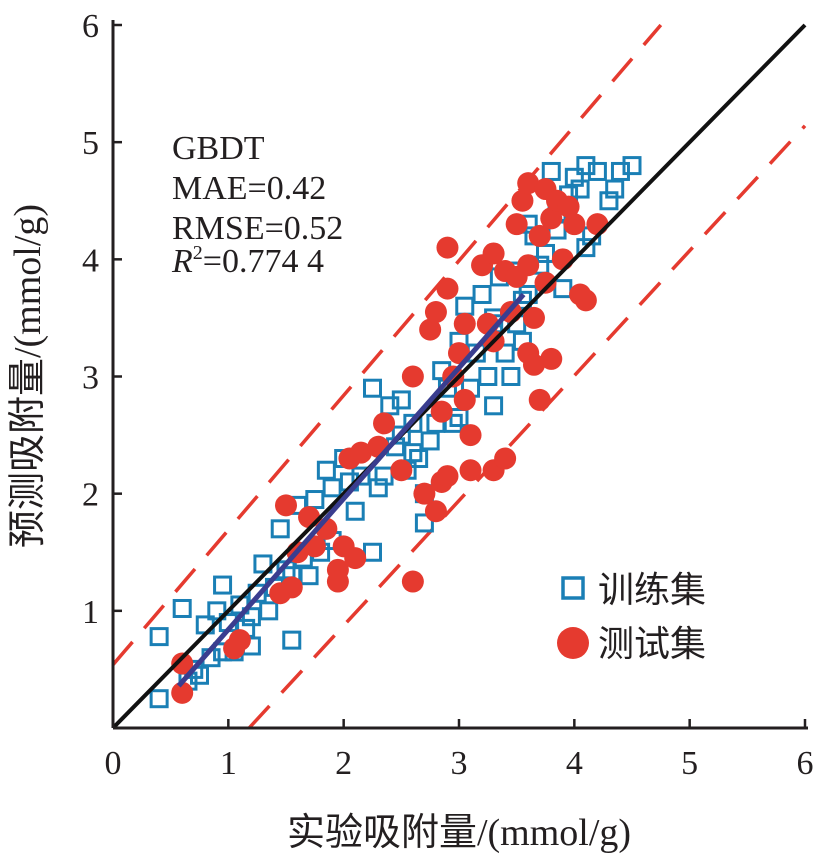 This screenshot has height=867, width=827. Describe the element at coordinates (652, 644) in the screenshot. I see `legend-test-label: 测试集` at that location.